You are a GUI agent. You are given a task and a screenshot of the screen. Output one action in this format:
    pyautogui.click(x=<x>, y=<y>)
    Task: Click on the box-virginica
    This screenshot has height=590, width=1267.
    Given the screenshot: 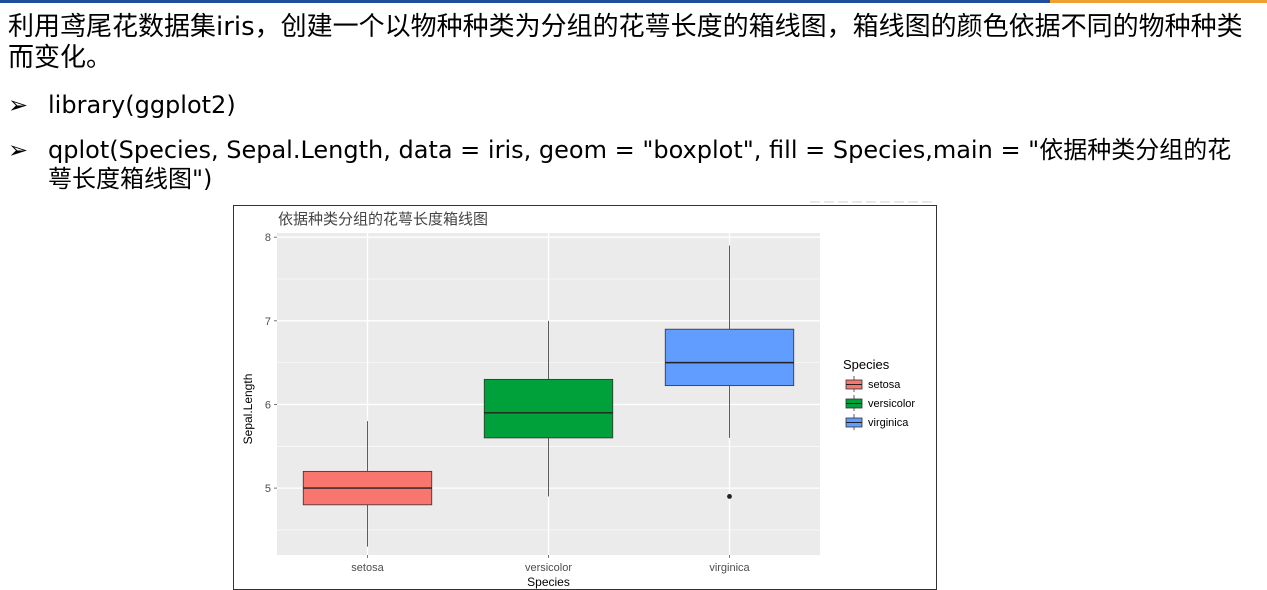 What is the action you would take?
    pyautogui.click(x=729, y=372)
    